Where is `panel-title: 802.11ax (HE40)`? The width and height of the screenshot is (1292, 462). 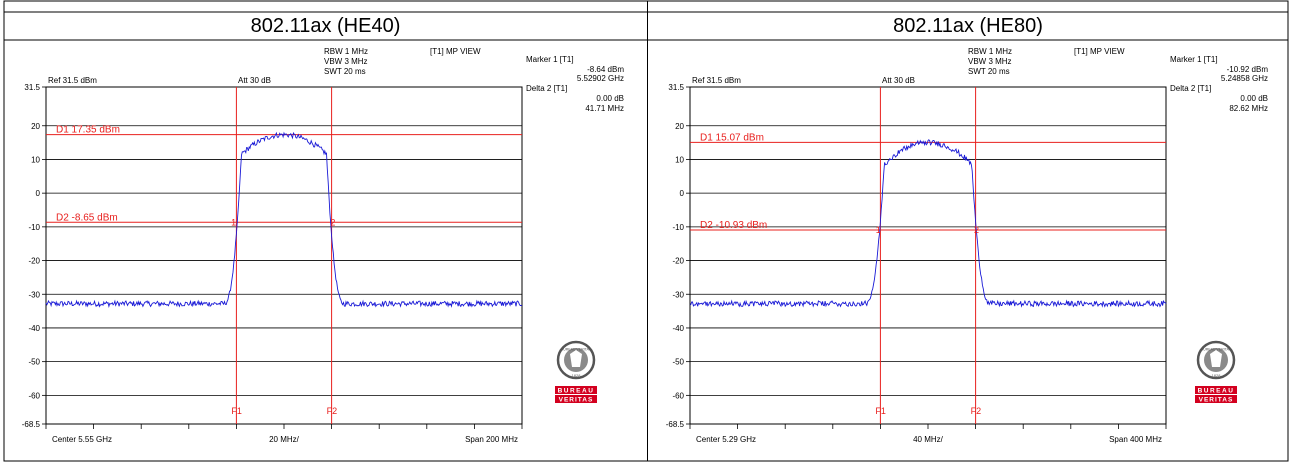
panel-title: 802.11ax (HE40) is located at coordinates (325, 26).